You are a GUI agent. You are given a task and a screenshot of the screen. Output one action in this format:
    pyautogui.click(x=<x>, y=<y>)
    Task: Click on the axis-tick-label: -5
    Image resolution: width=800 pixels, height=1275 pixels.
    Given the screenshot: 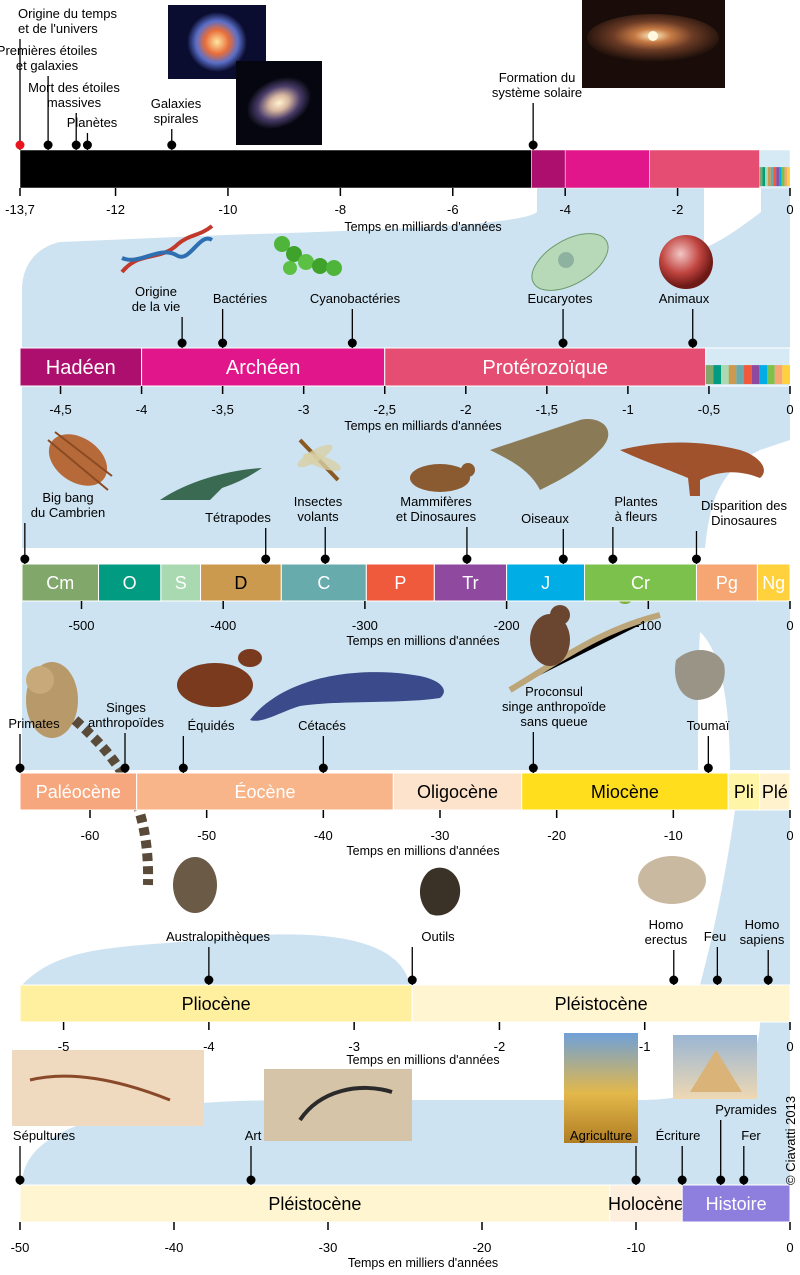 What is the action you would take?
    pyautogui.click(x=64, y=1046)
    